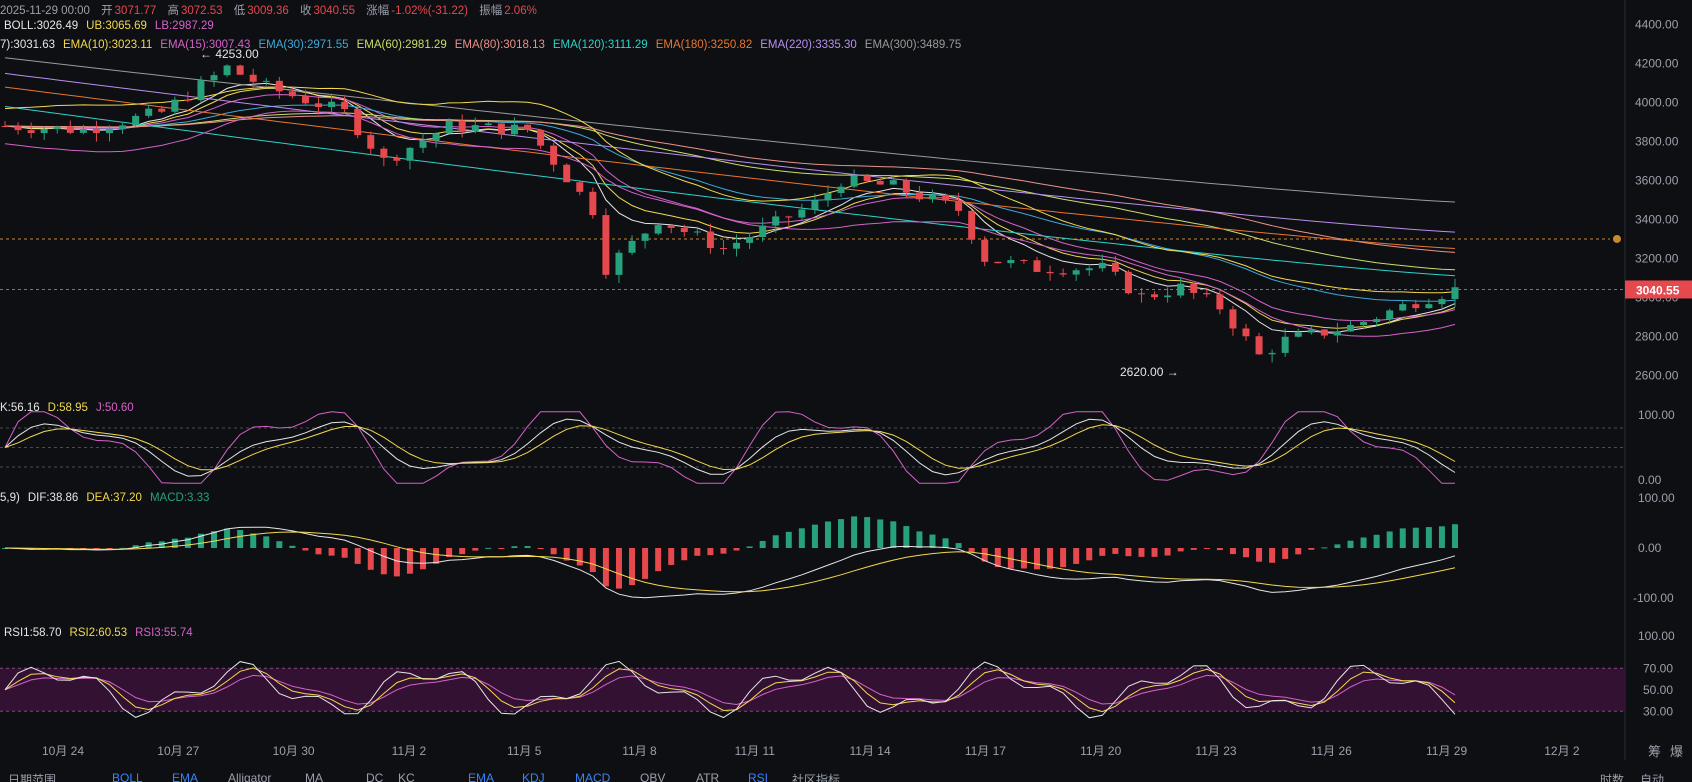 This screenshot has height=782, width=1692. What do you see at coordinates (250, 777) in the screenshot?
I see `toolbar-item: Alligator` at bounding box center [250, 777].